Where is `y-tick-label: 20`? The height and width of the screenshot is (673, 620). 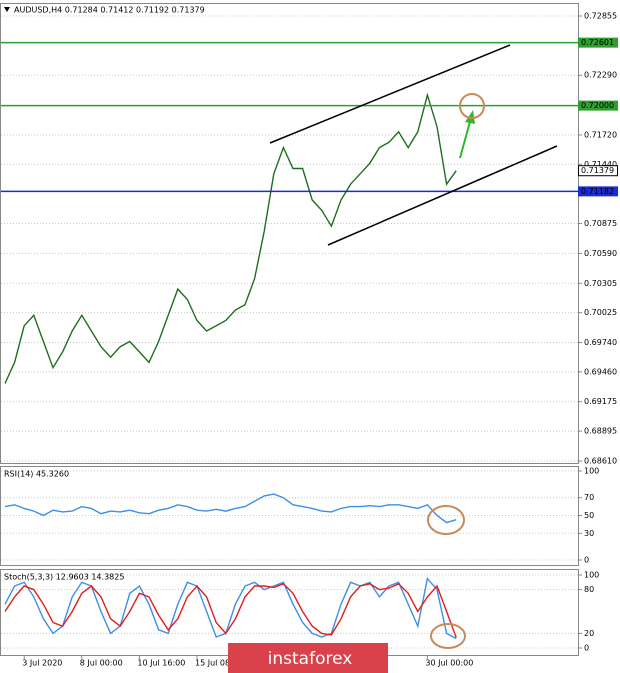 y-tick-label: 20 is located at coordinates (589, 633).